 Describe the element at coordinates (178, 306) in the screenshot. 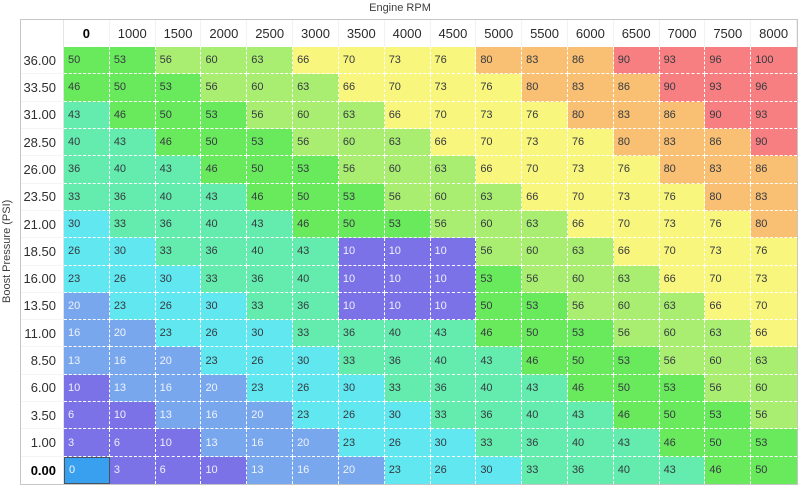

I see `table-cell: 26` at that location.